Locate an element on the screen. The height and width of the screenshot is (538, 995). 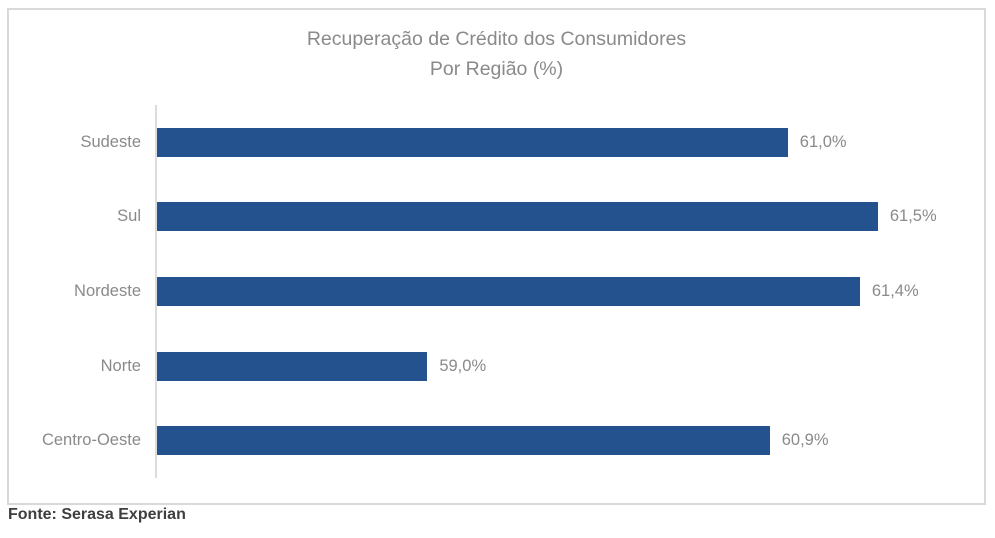
bar-track: 60,9% is located at coordinates (569, 440).